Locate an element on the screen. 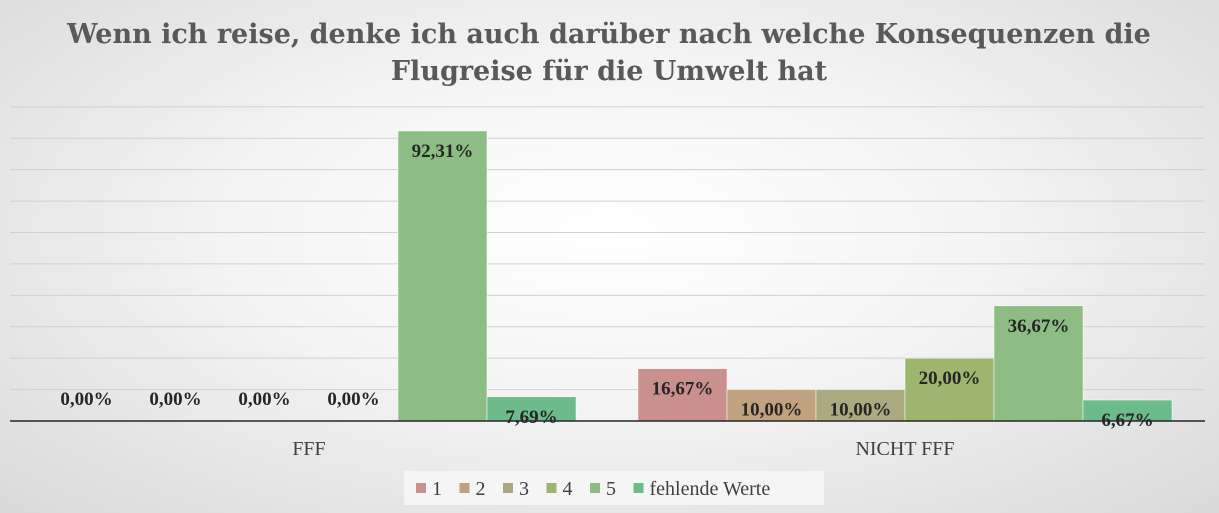  legend-entry: 1 is located at coordinates (437, 489).